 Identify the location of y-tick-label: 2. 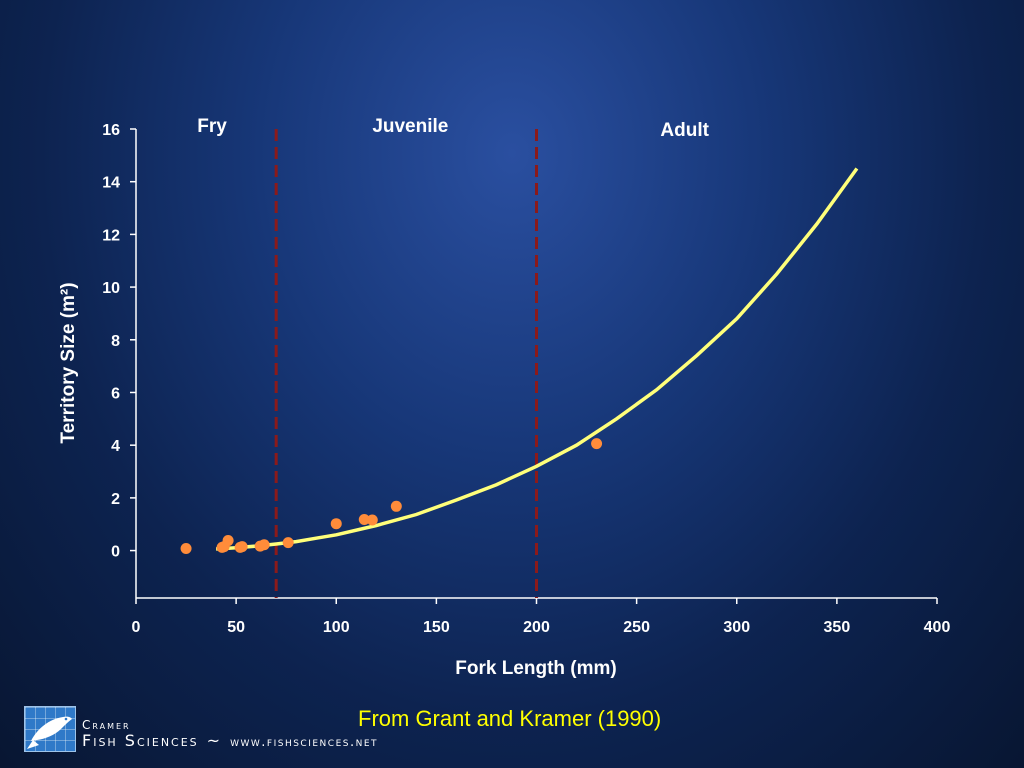
(115, 499).